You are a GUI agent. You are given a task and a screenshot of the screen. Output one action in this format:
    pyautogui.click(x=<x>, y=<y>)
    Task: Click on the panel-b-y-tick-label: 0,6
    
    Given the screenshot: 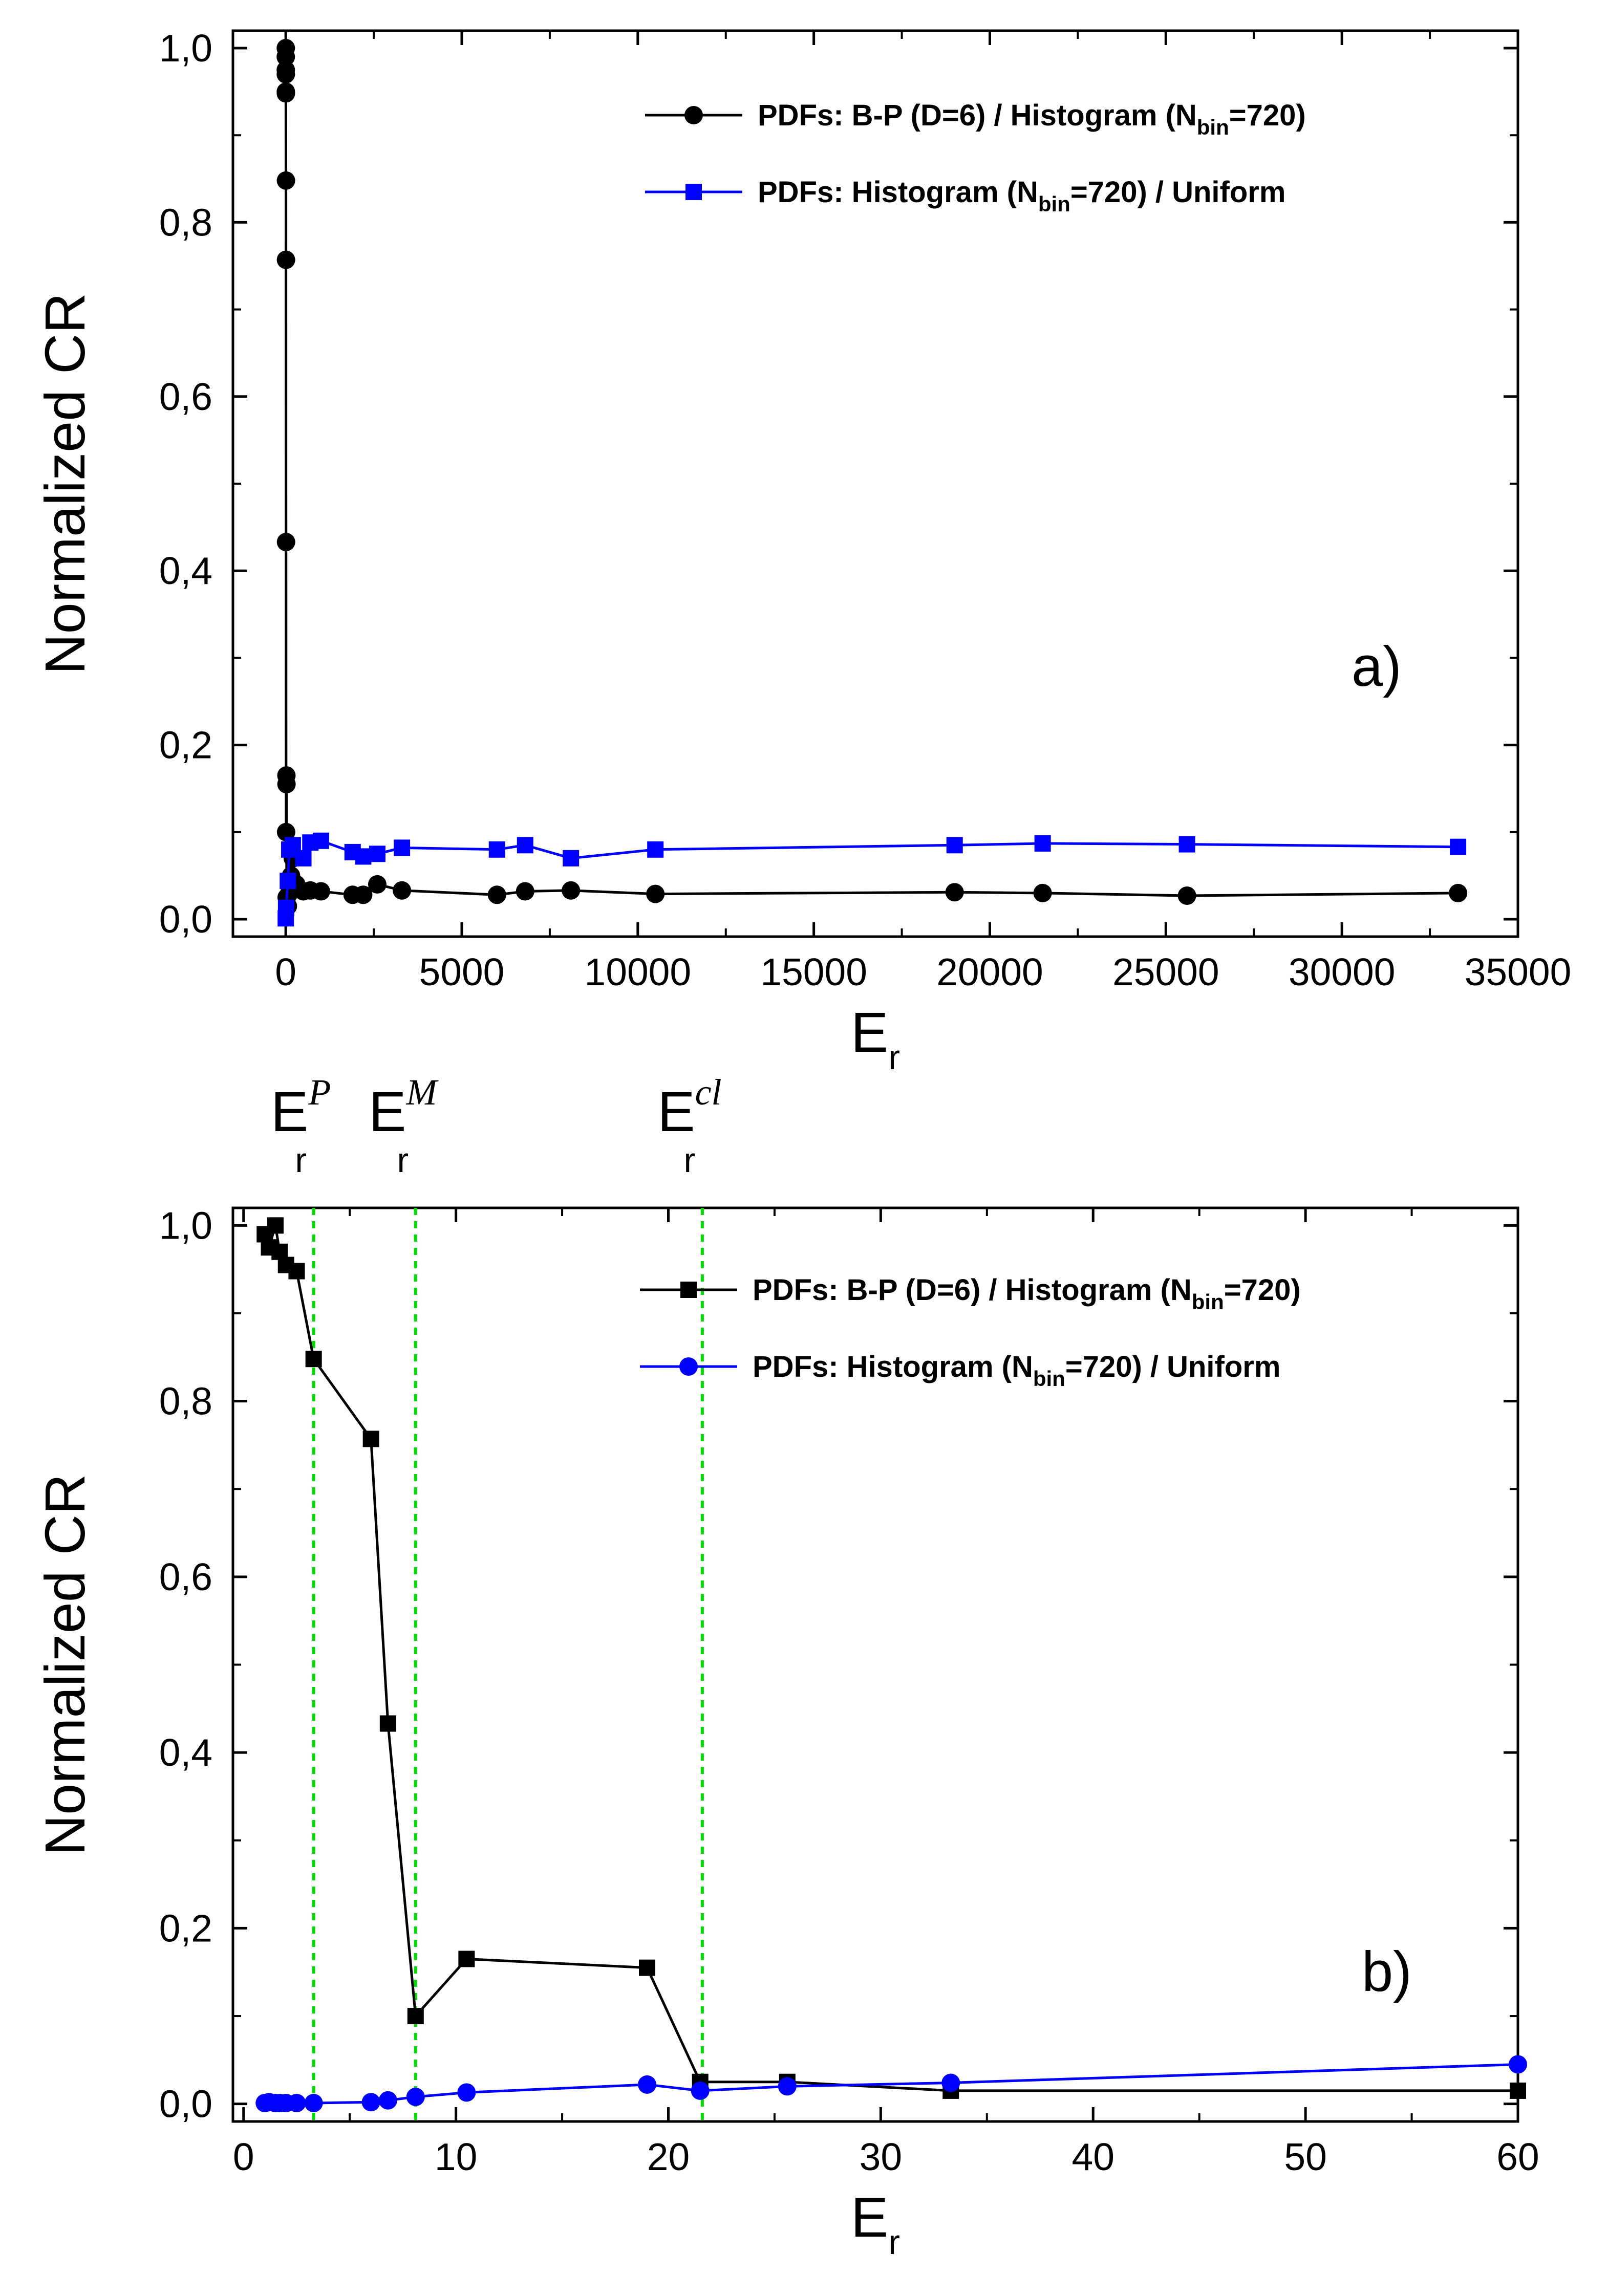 What is the action you would take?
    pyautogui.click(x=186, y=1576)
    